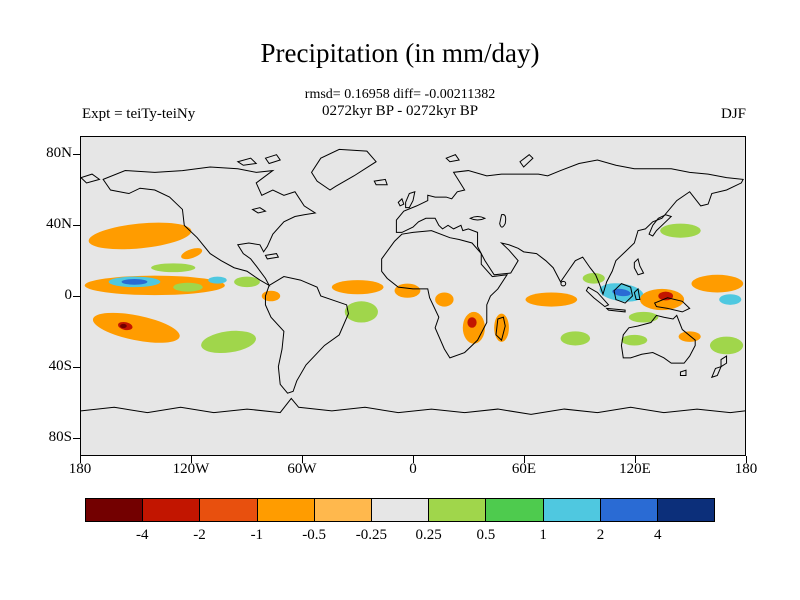  I want to click on caspian-sea, so click(503, 220).